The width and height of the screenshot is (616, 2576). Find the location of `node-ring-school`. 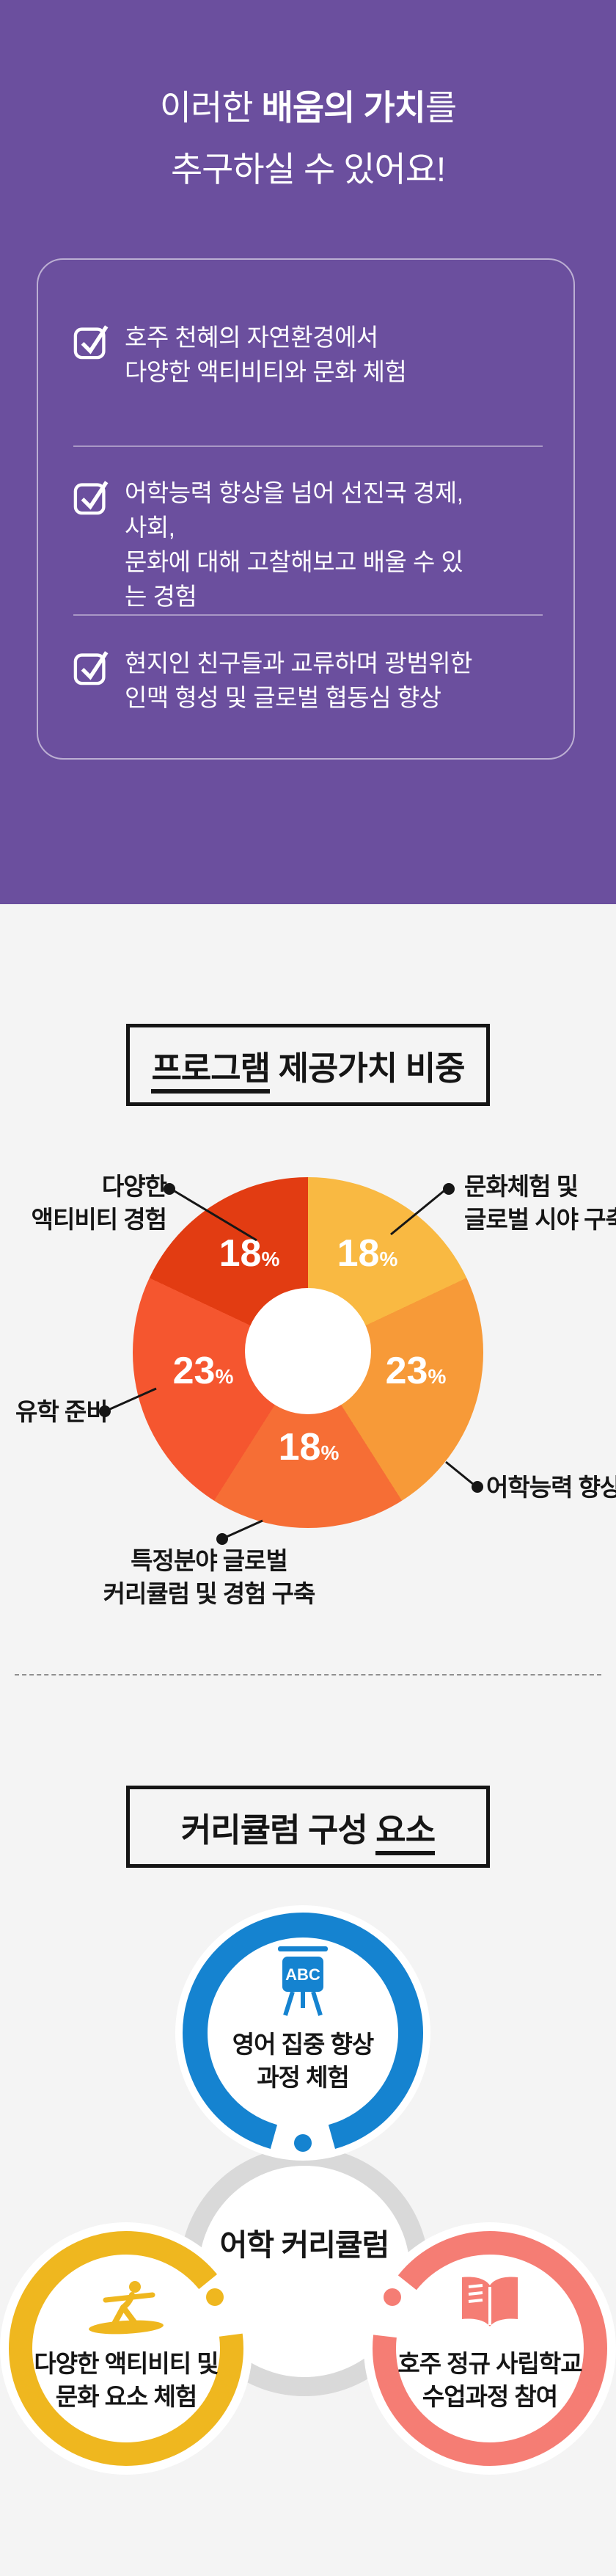

node-ring-school is located at coordinates (490, 2348).